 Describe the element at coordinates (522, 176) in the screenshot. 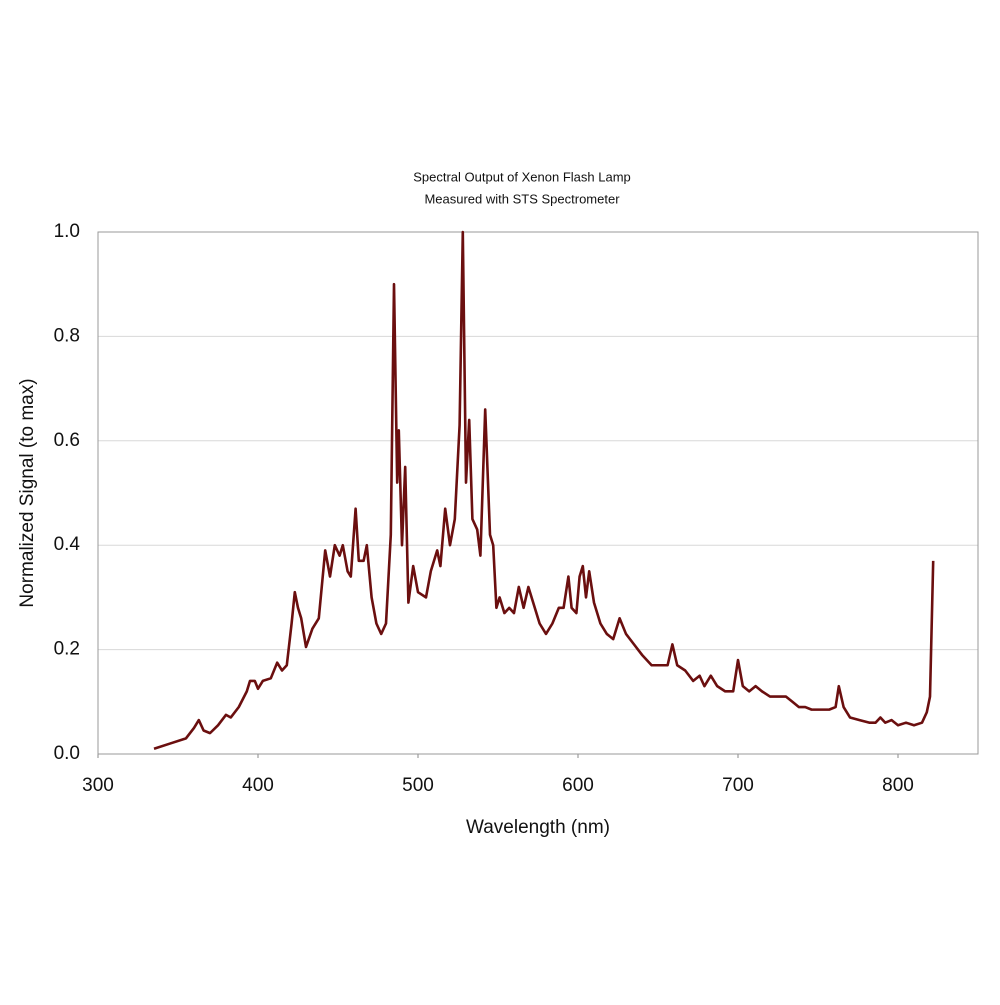

I see `chart-title: Spectral Output of Xenon Flash Lamp` at that location.